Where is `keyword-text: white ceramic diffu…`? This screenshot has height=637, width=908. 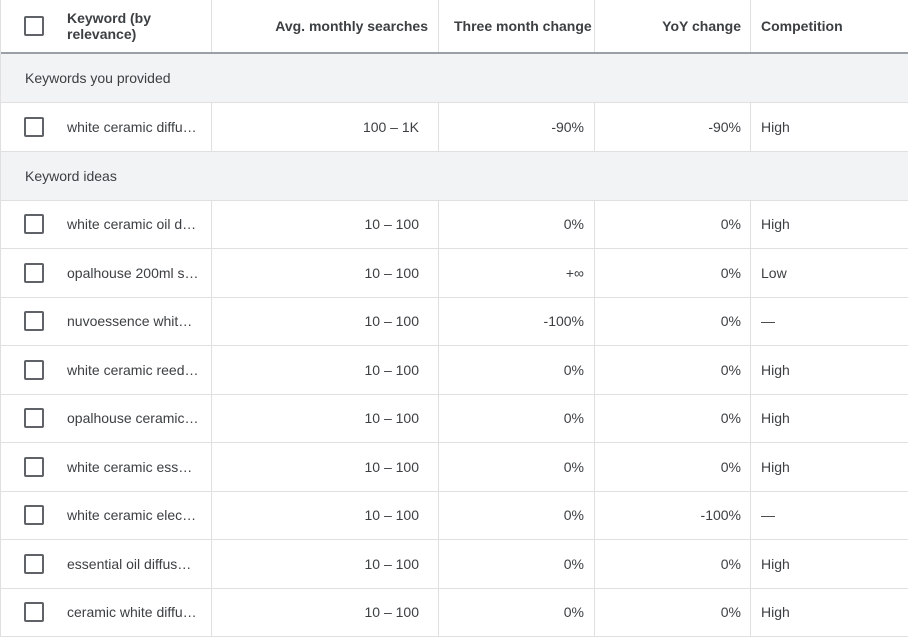 keyword-text: white ceramic diffu… is located at coordinates (132, 127).